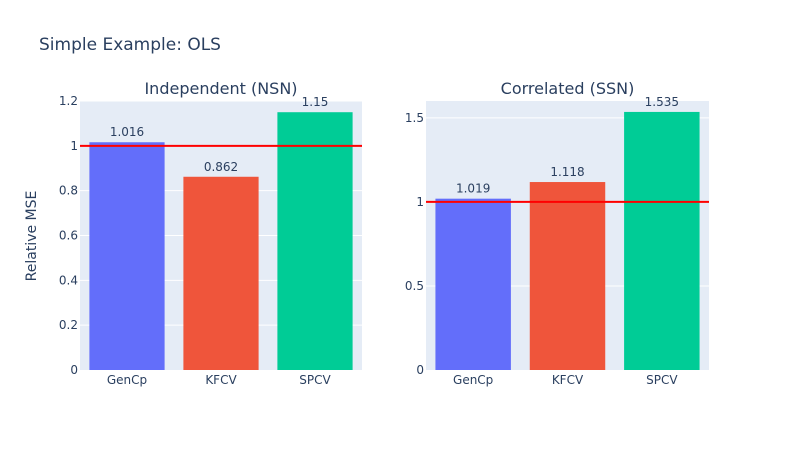  I want to click on data-label: 1.535, so click(662, 102).